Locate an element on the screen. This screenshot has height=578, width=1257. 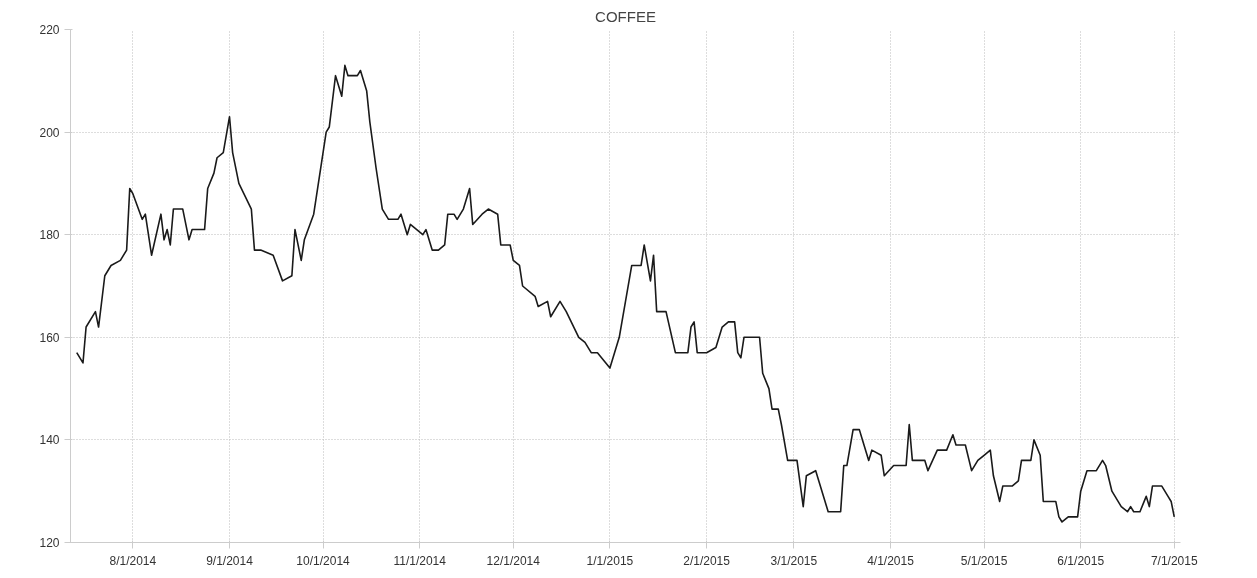
y-tick-label: 160 is located at coordinates (49, 337).